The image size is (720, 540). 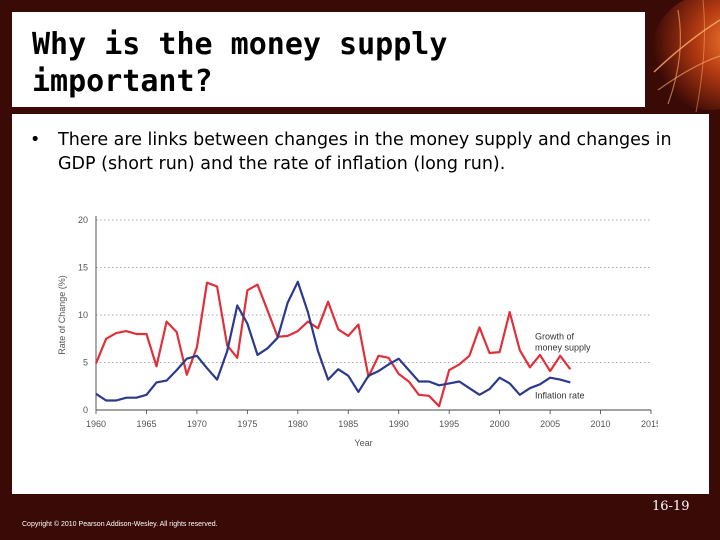 I want to click on x-tick-label-1965: 1965, so click(x=146, y=424).